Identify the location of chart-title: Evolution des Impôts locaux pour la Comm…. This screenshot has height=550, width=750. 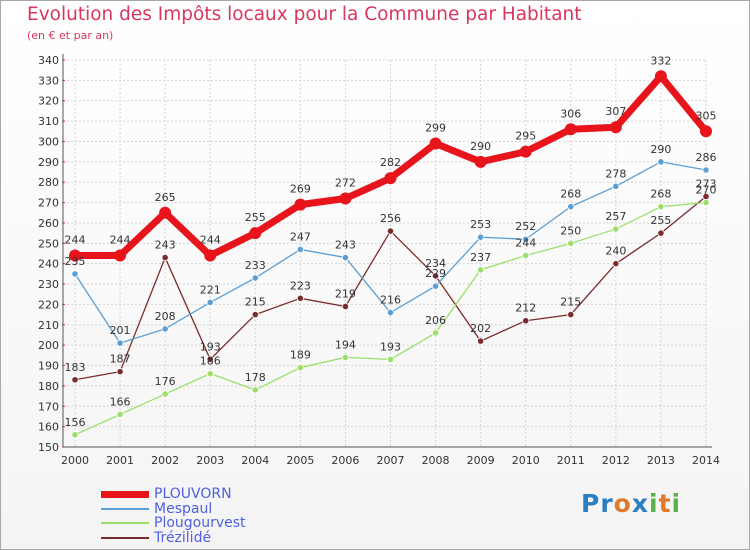
(304, 14).